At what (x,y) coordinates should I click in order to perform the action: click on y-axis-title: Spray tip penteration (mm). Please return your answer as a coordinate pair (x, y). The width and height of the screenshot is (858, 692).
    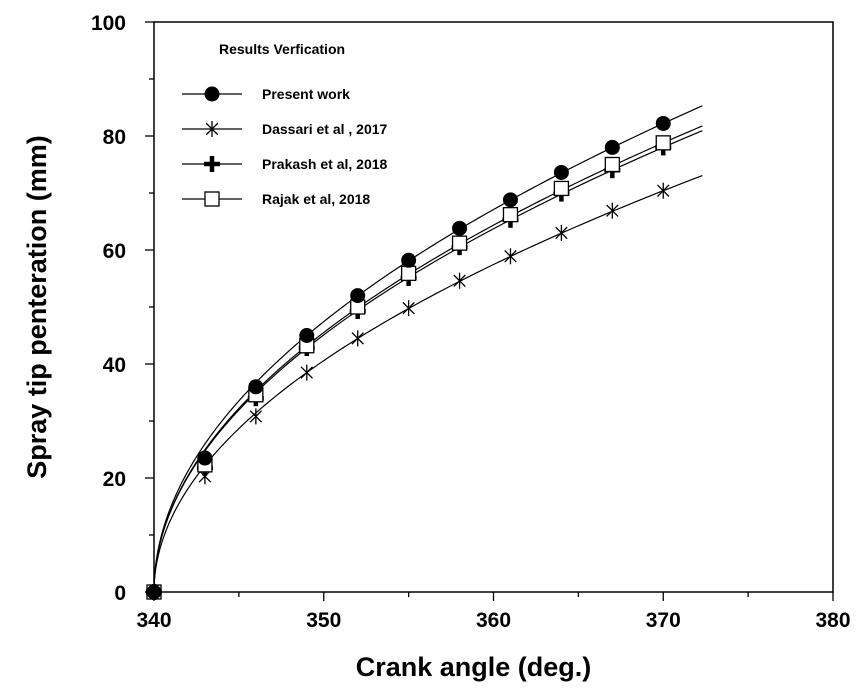
    Looking at the image, I should click on (37, 307).